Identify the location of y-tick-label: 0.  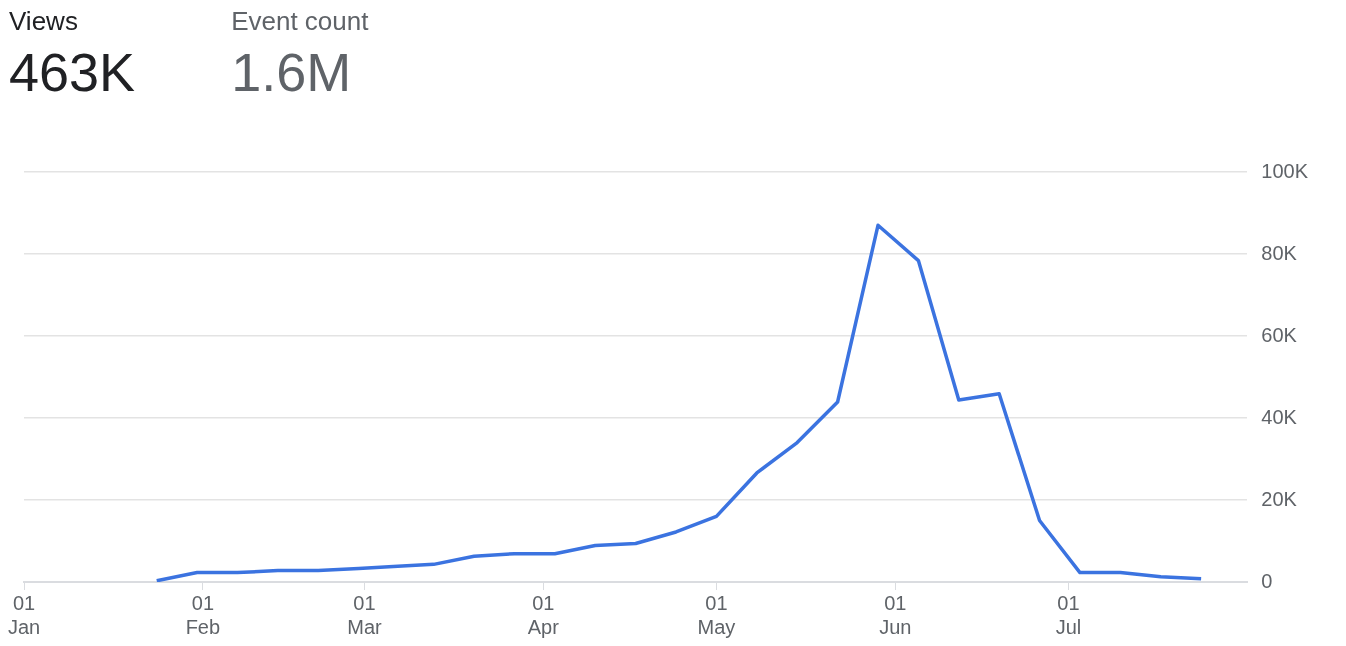
(1267, 580).